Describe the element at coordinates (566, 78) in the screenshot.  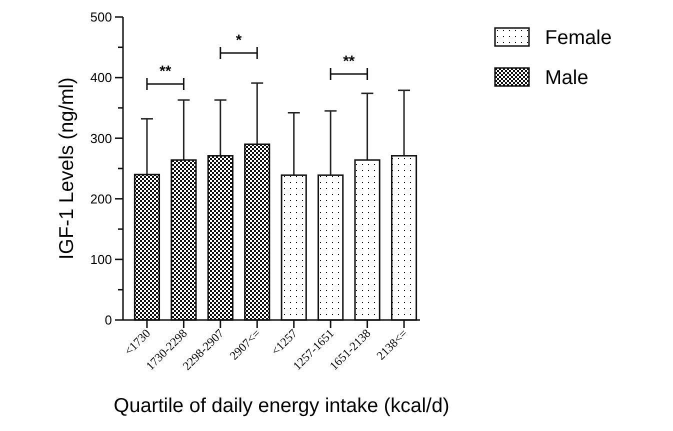
I see `legend-label: Male` at that location.